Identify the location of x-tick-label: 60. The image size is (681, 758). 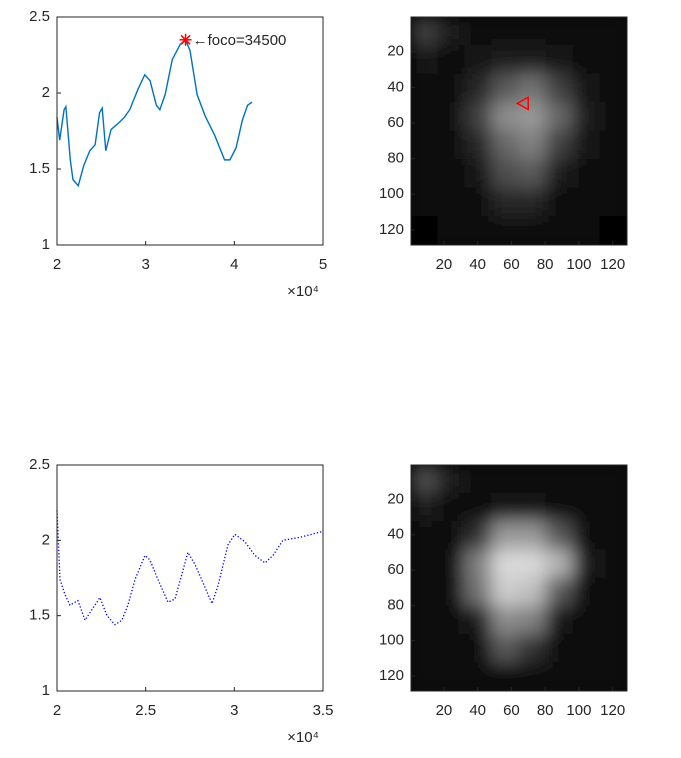
(511, 264).